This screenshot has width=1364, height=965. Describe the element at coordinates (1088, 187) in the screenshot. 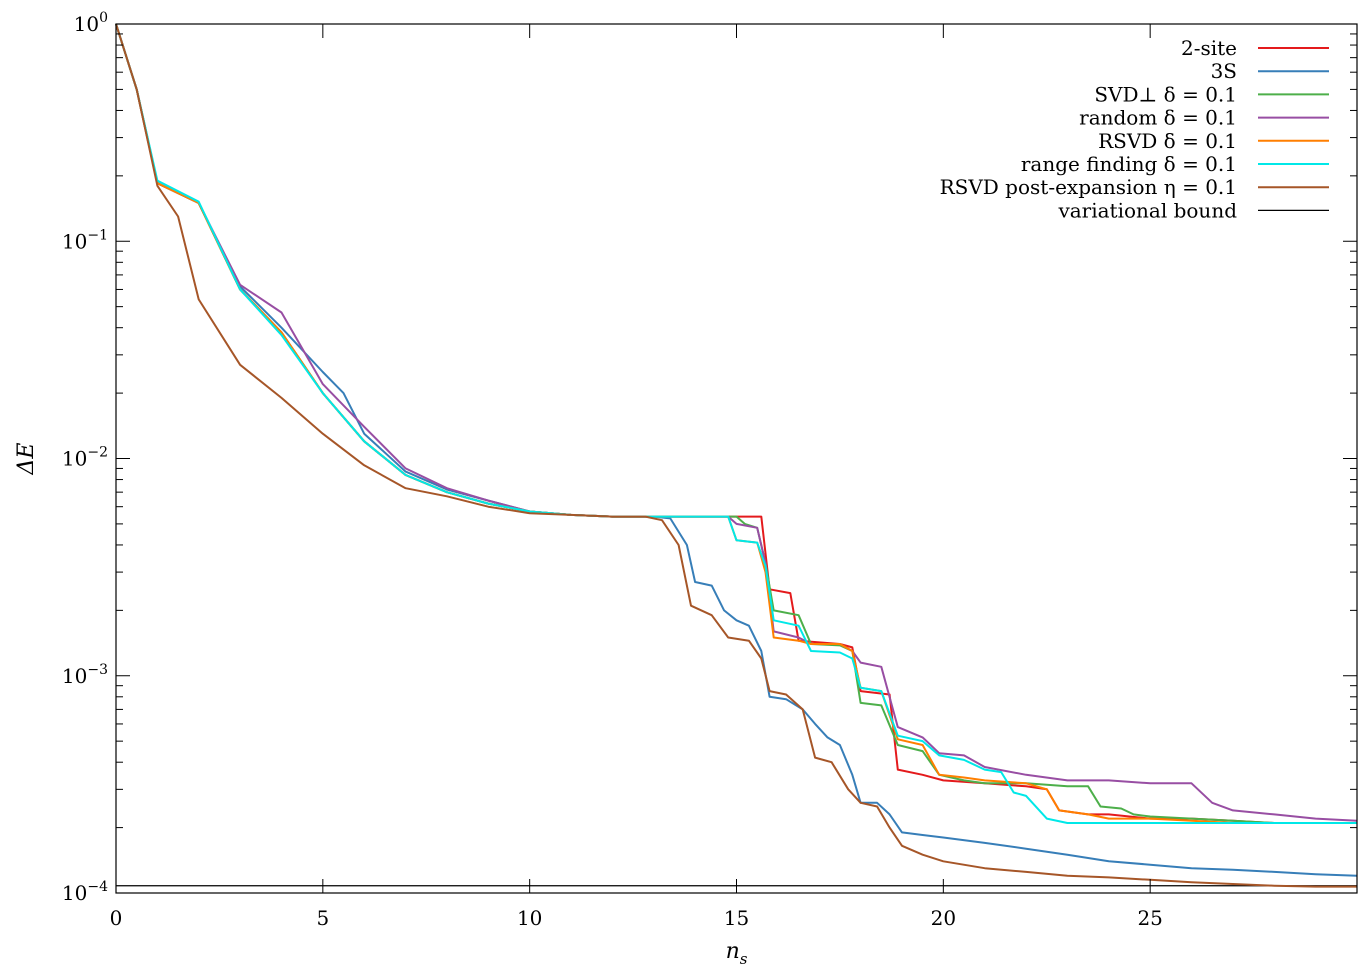

I see `legend-label-6: RSVD post-expansion η = 0.1` at that location.